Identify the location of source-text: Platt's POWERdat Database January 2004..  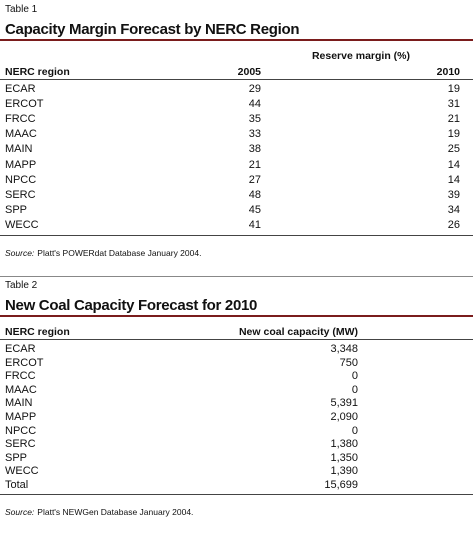
(119, 253).